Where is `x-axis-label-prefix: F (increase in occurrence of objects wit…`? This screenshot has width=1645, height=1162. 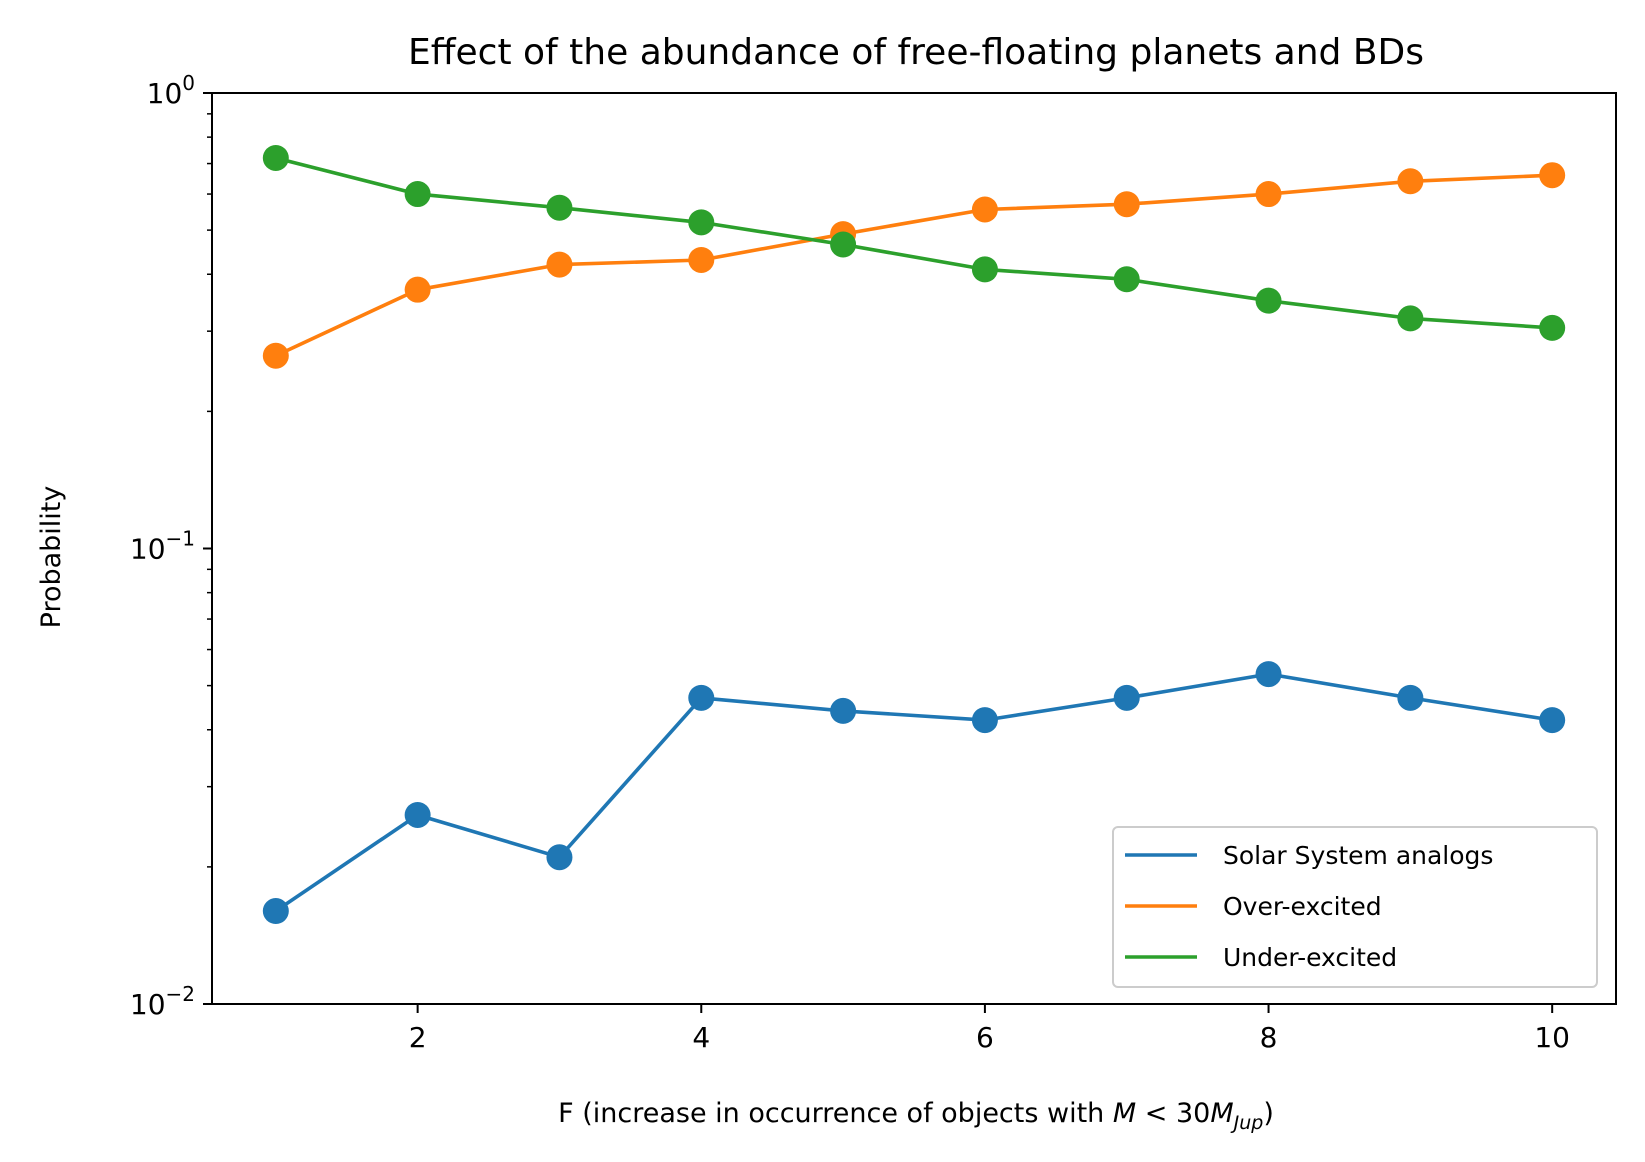
x-axis-label-prefix: F (increase in occurrence of objects wit… is located at coordinates (835, 1113).